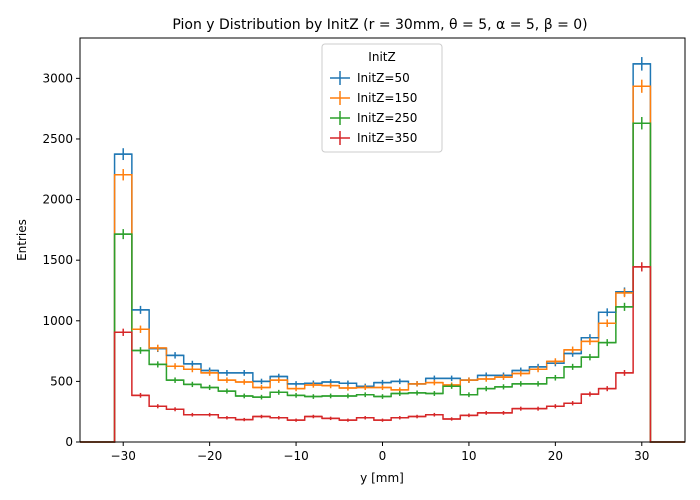  I want to click on x-tick-label: 20, so click(555, 456).